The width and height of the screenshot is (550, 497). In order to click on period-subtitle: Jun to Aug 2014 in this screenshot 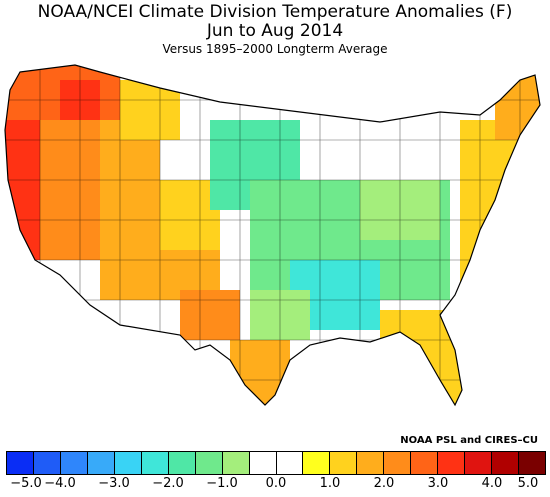, I will do `click(275, 31)`.